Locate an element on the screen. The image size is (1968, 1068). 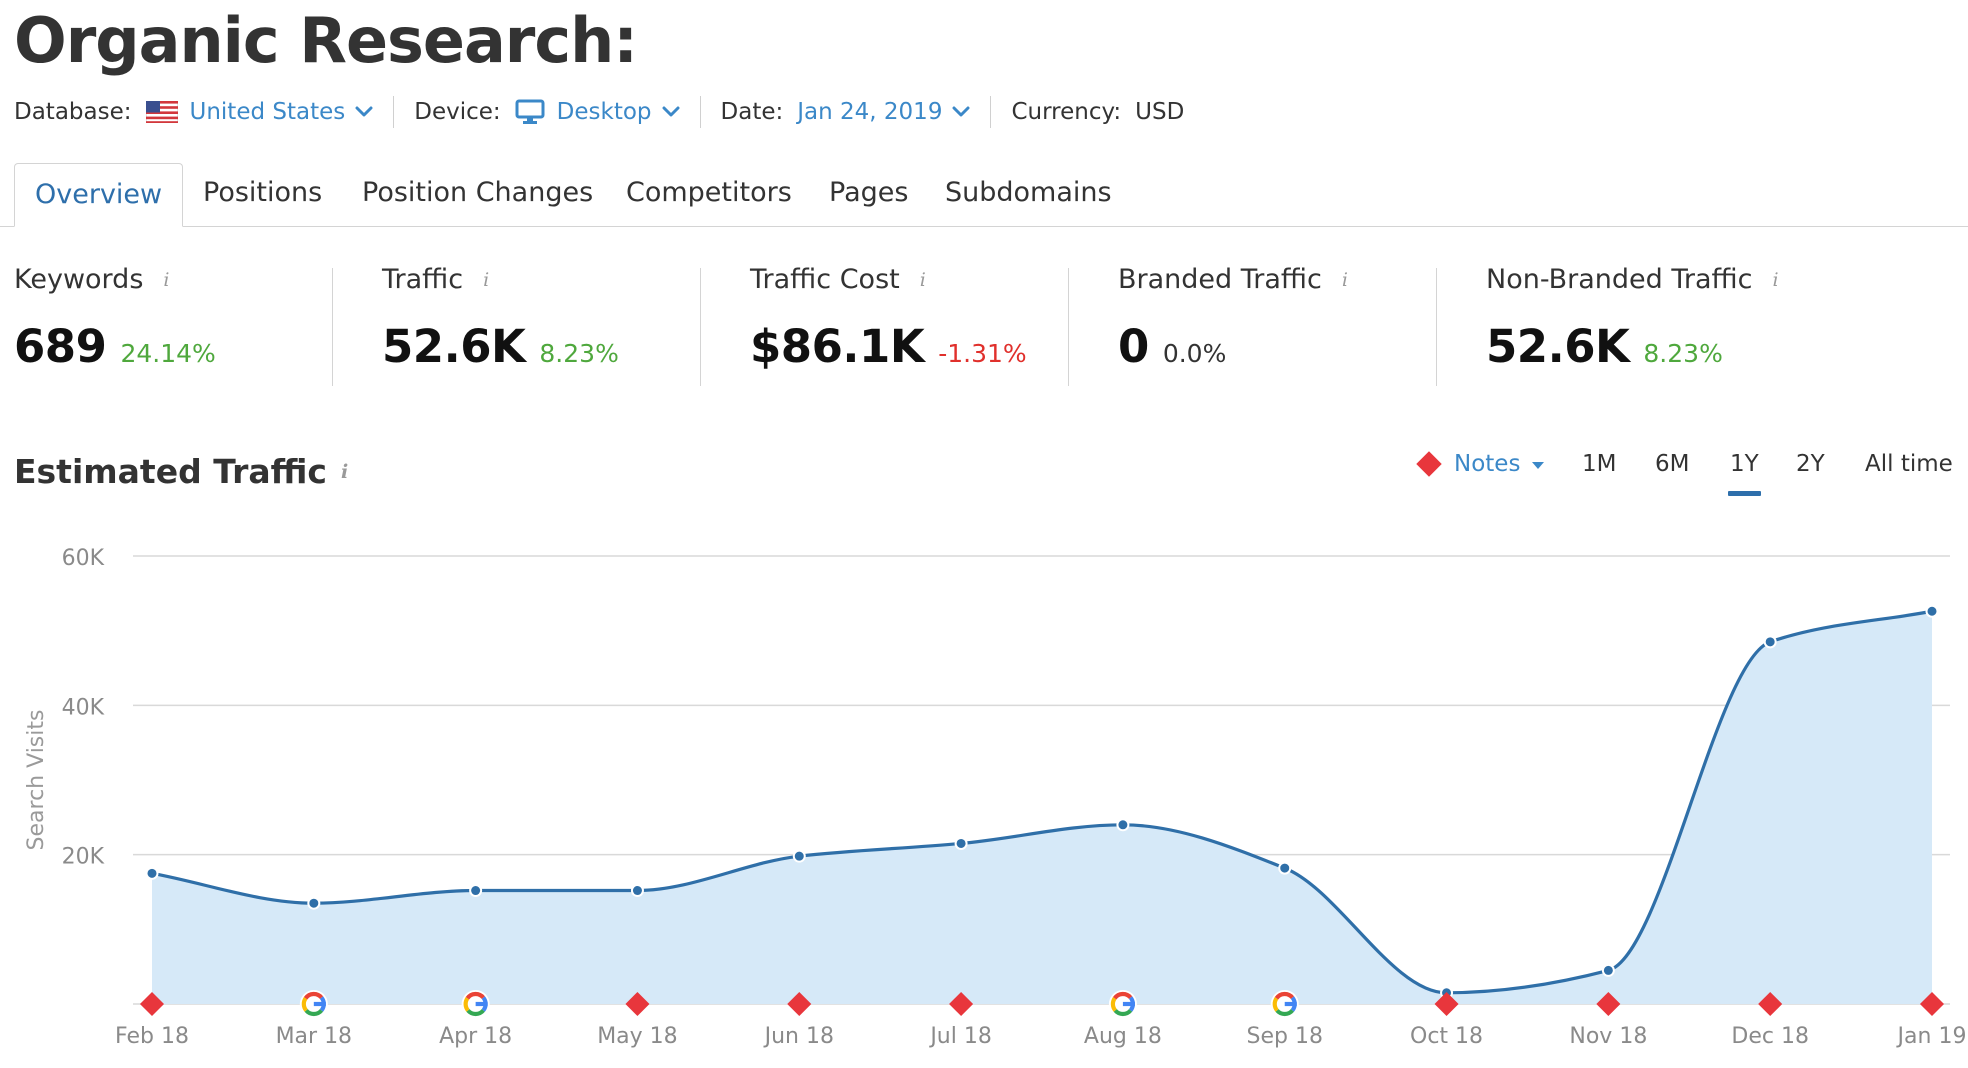
device-select: Desktop is located at coordinates (604, 112).